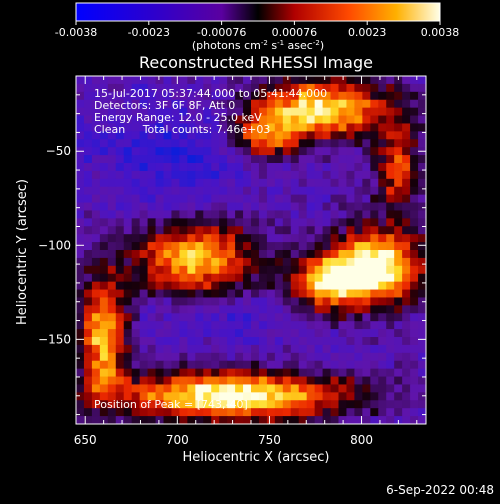 The width and height of the screenshot is (500, 504). Describe the element at coordinates (149, 32) in the screenshot. I see `colorbar-tick-label: -0.0023` at that location.